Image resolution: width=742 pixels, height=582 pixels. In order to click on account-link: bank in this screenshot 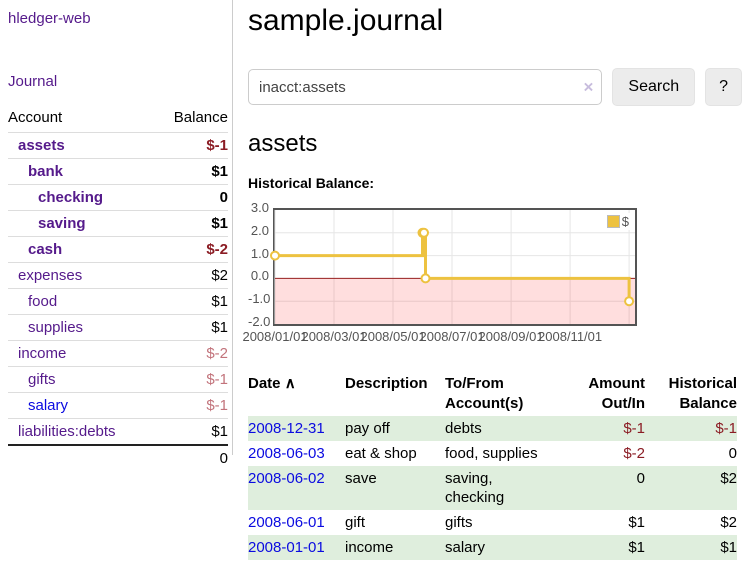, I will do `click(46, 171)`.